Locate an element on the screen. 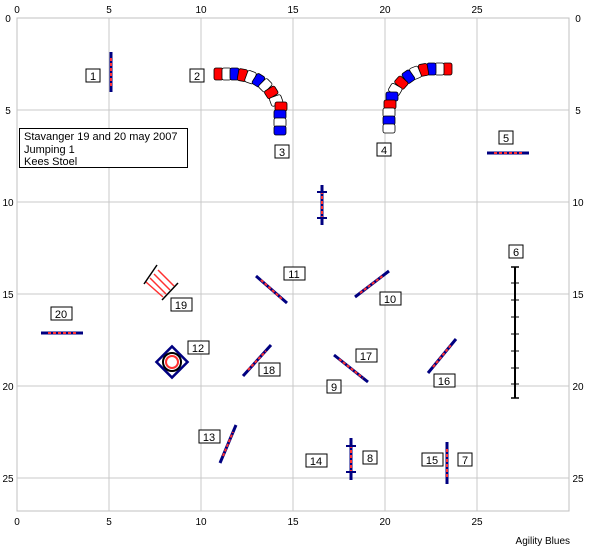  label-19-text: 19 is located at coordinates (181, 306).